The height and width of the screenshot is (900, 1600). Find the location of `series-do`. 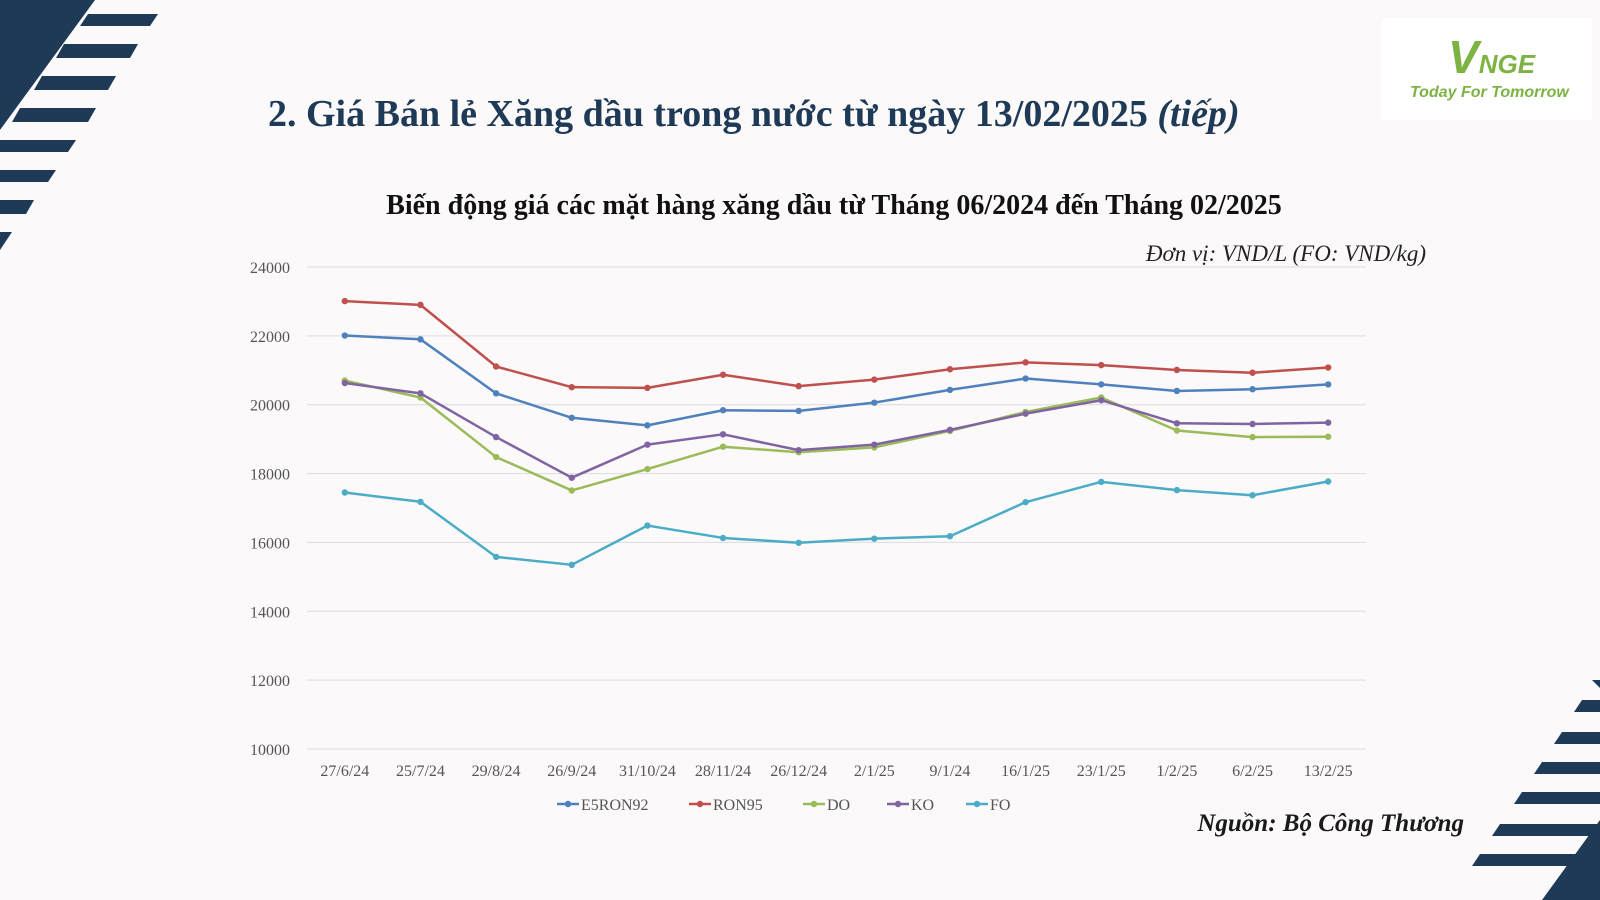

series-do is located at coordinates (836, 435).